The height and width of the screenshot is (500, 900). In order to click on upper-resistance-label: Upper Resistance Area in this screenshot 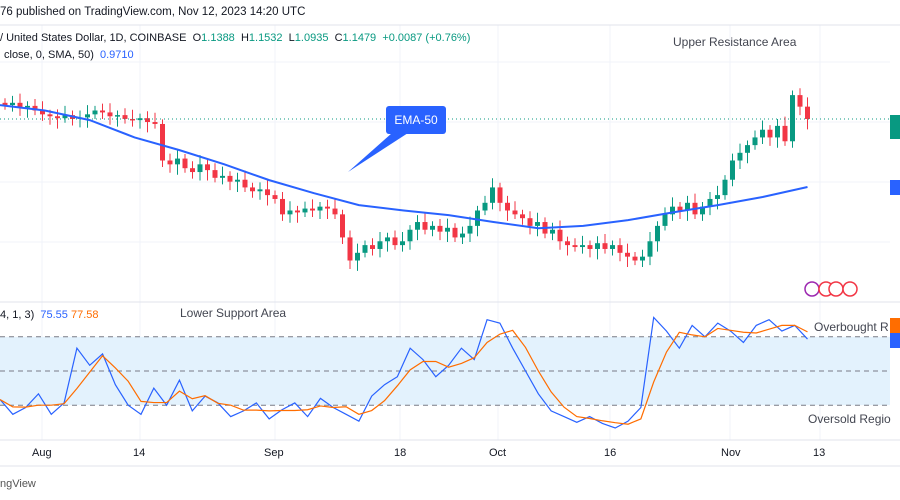, I will do `click(735, 42)`.